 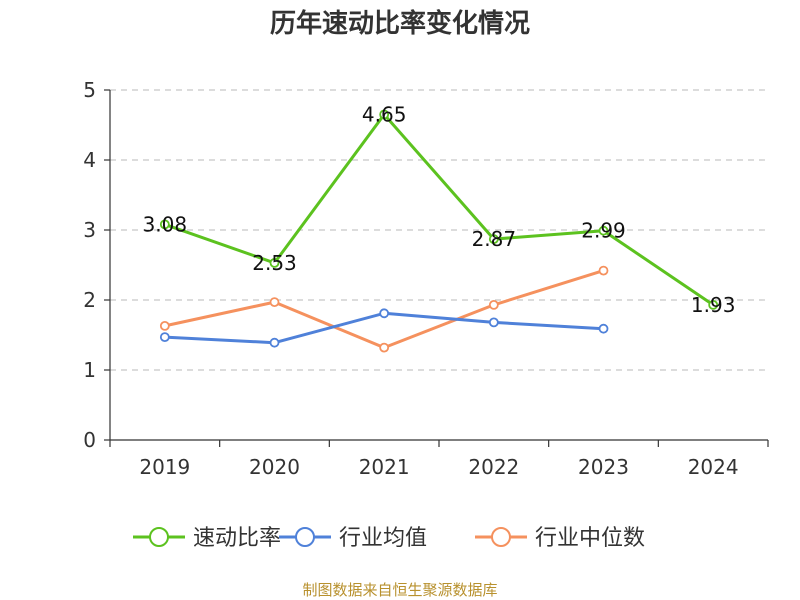 I want to click on y-tick-label: 2, so click(x=89, y=300).